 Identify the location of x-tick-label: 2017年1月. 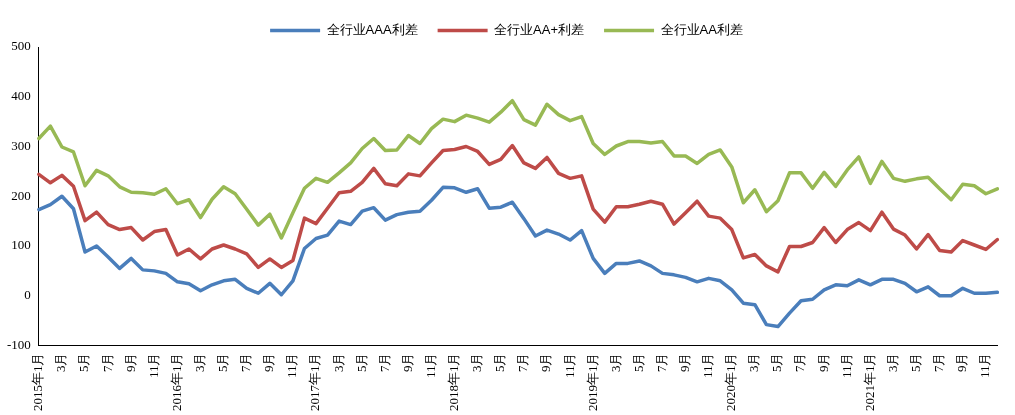
(315, 381).